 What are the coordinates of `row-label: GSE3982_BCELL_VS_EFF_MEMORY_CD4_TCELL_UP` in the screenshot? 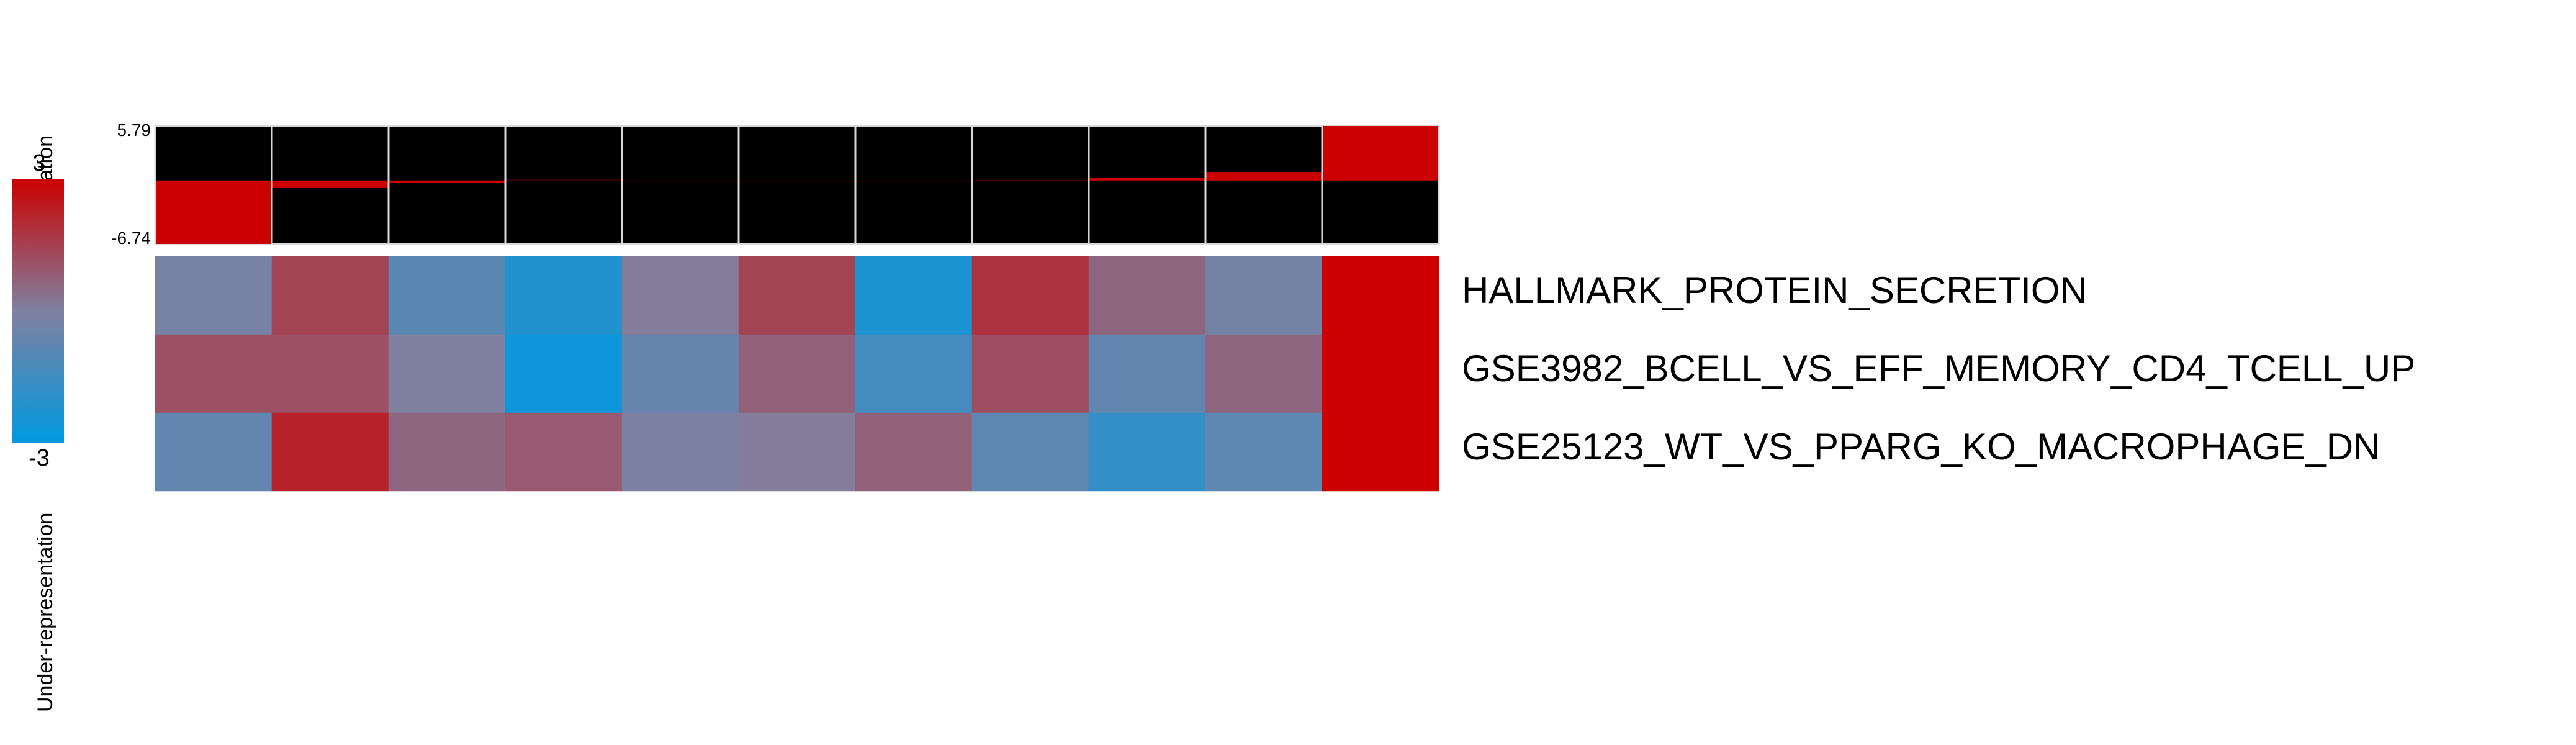 It's located at (1938, 368).